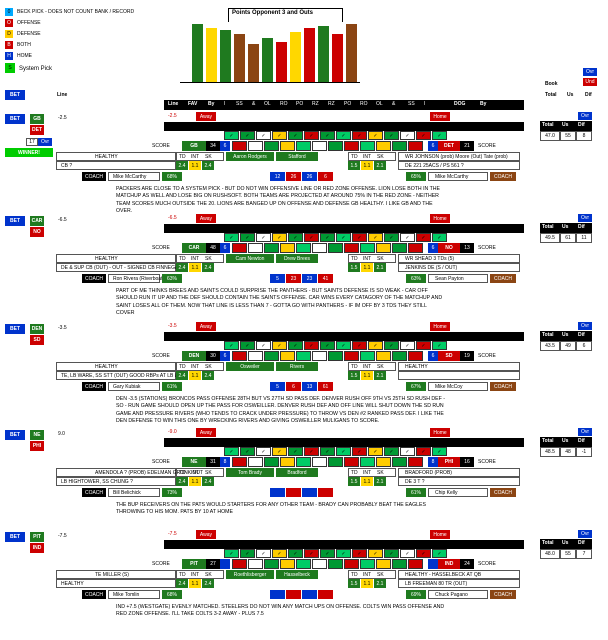  What do you see at coordinates (293, 176) in the screenshot?
I see `matchup-bar-value: 26` at bounding box center [293, 176].